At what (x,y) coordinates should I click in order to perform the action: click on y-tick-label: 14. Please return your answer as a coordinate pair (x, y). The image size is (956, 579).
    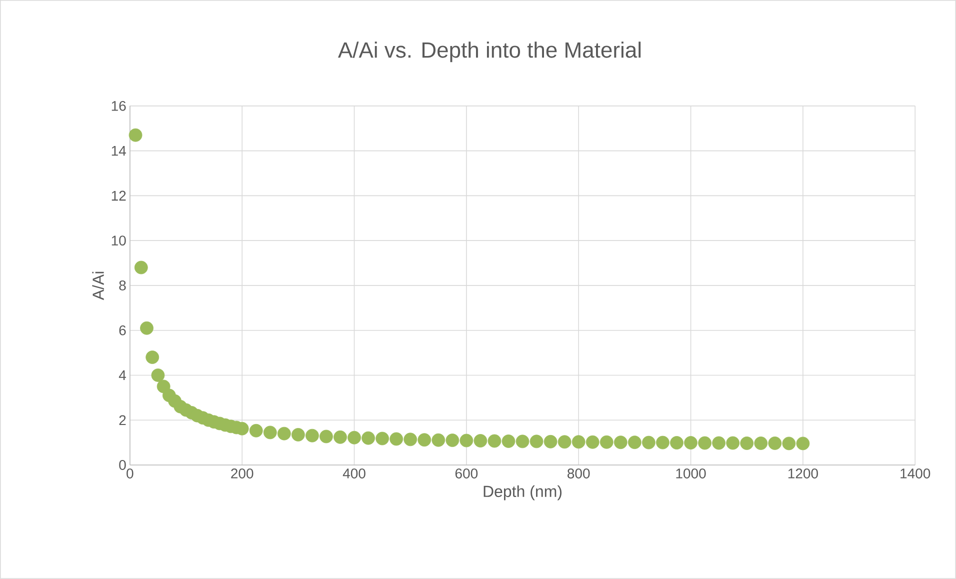
    Looking at the image, I should click on (119, 151).